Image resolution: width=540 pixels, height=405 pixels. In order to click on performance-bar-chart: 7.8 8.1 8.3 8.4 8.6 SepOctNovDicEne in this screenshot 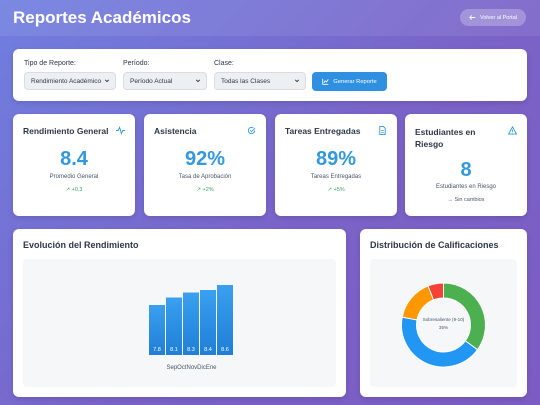, I will do `click(191, 328)`.